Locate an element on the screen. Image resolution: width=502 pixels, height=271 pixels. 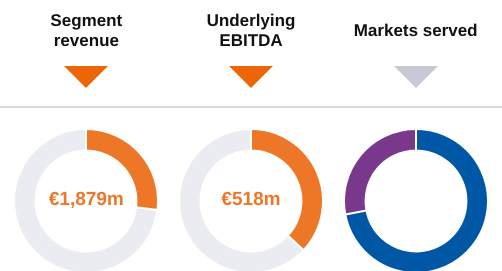
chart-title: Segment revenue is located at coordinates (86, 31).